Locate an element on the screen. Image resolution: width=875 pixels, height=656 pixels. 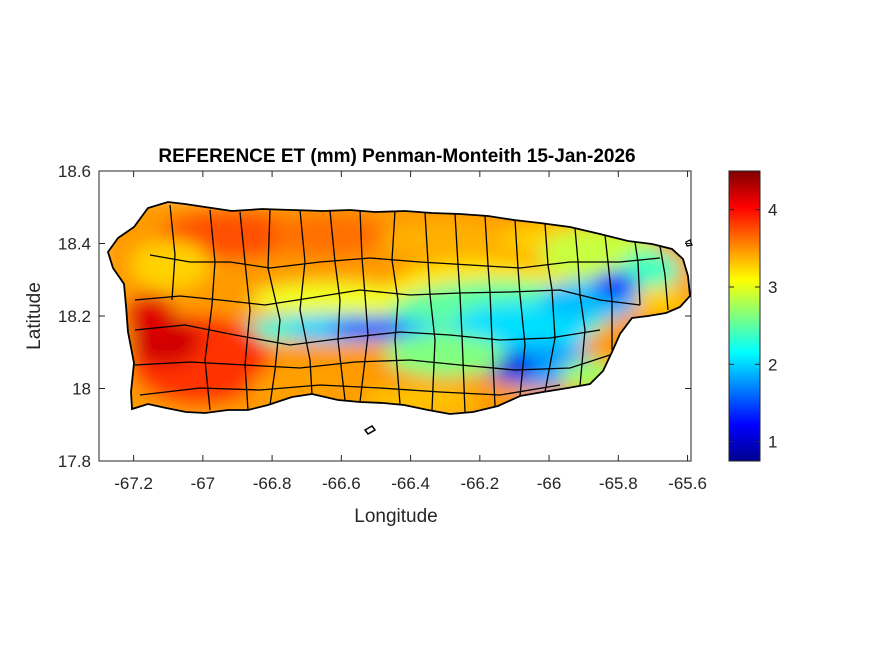
y-axis-label: Latitude is located at coordinates (34, 316).